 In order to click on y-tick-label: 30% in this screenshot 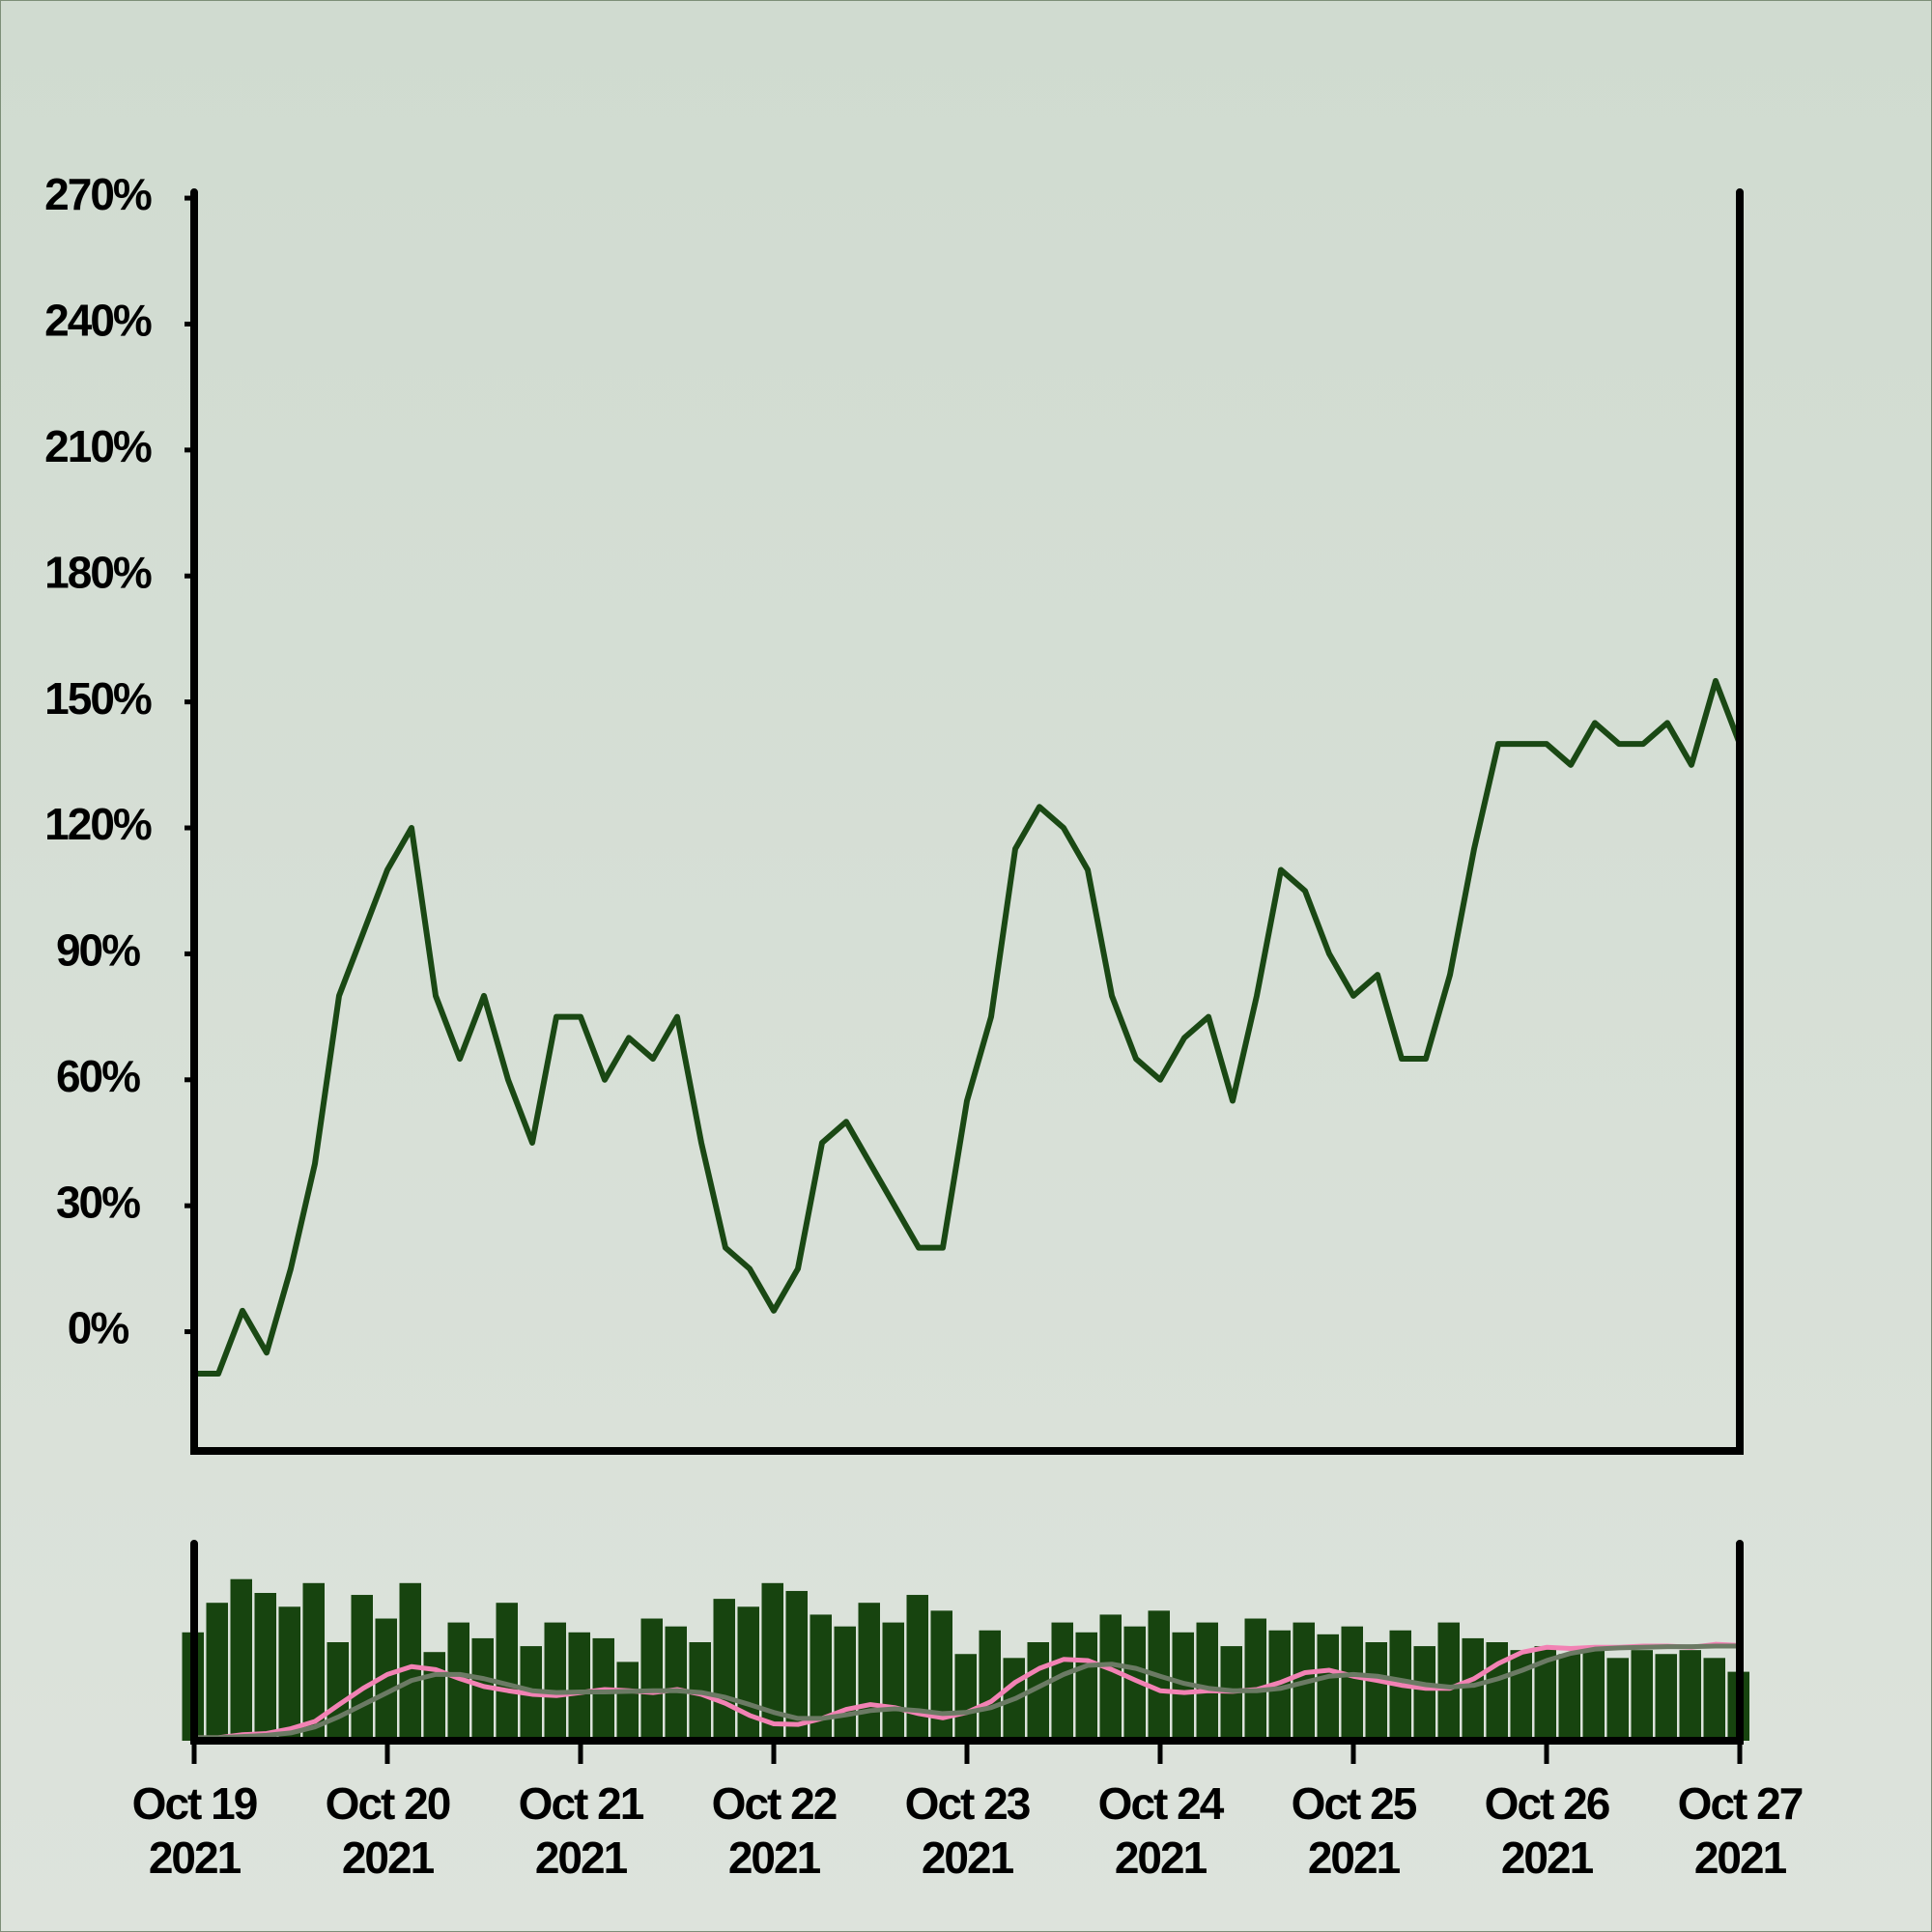, I will do `click(98, 1202)`.